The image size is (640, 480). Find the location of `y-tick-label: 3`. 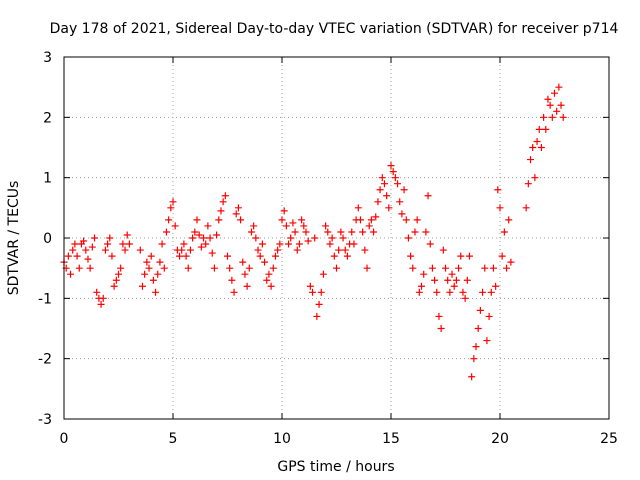

y-tick-label: 3 is located at coordinates (47, 58).